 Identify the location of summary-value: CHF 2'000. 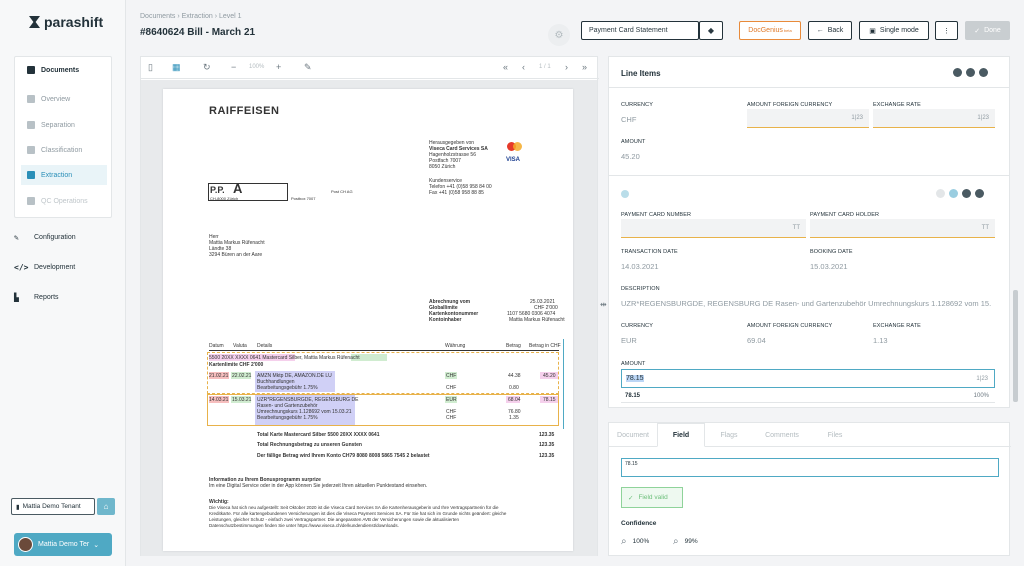
(546, 308).